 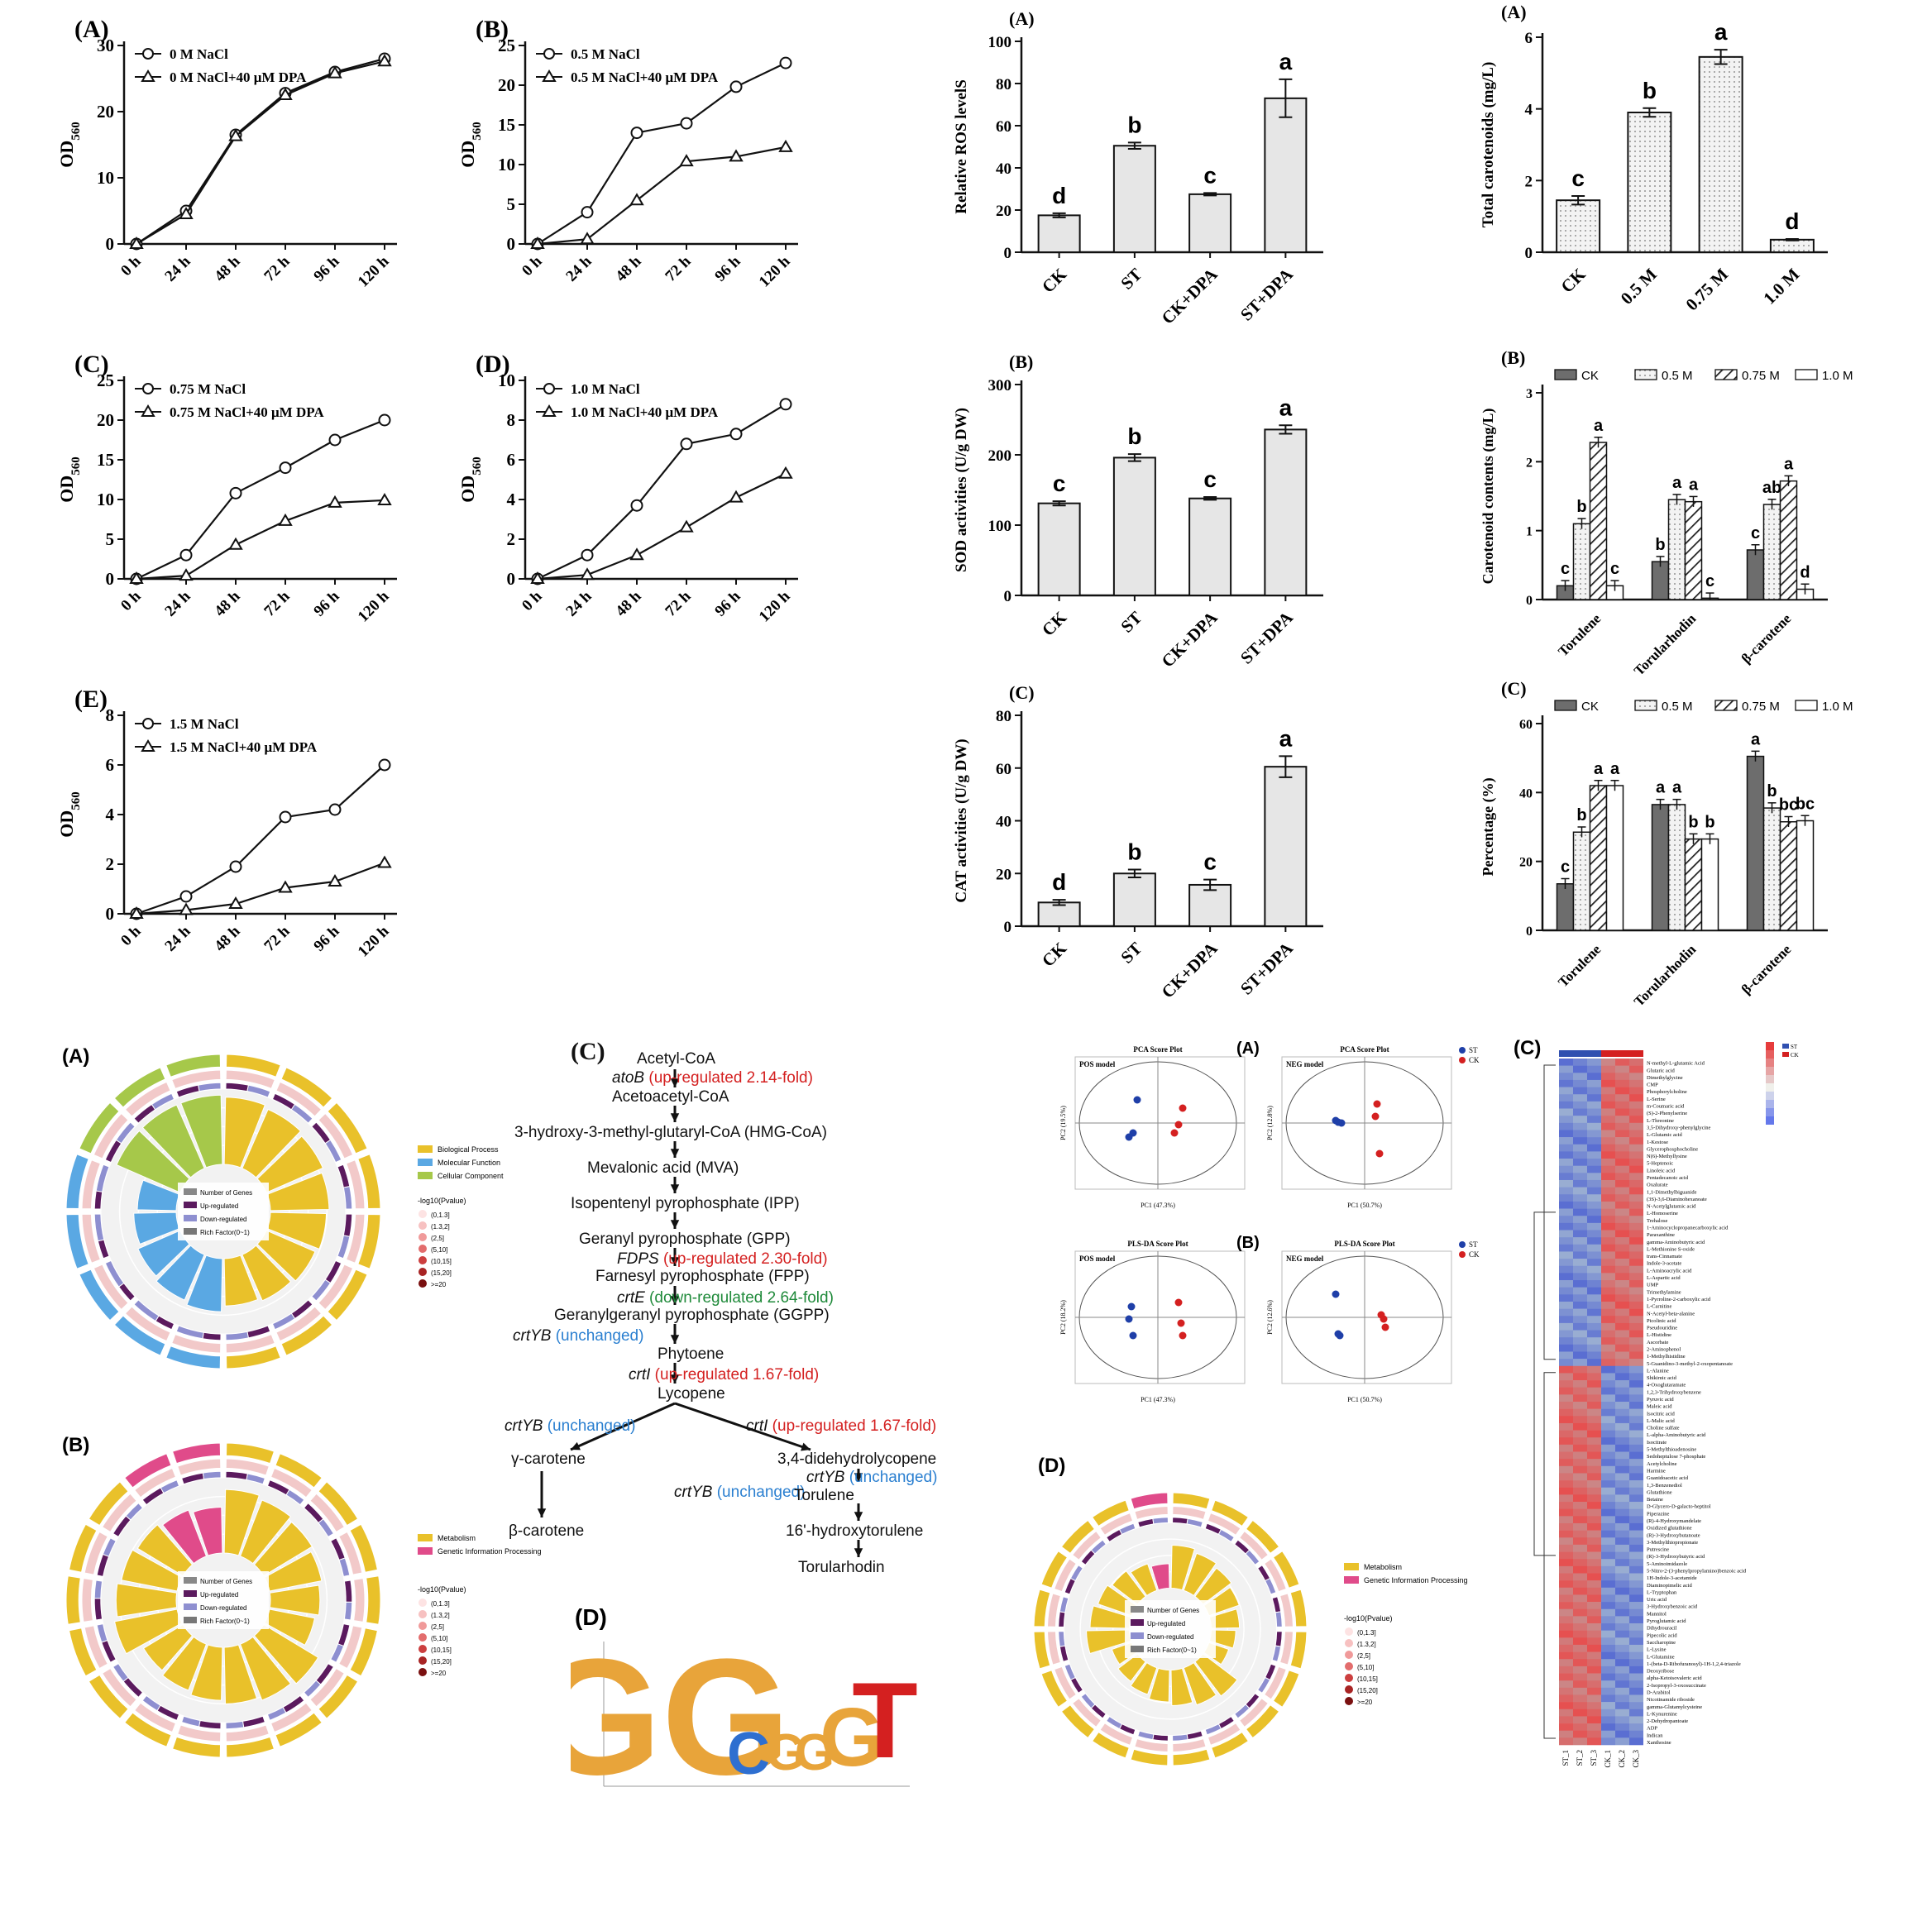 What do you see at coordinates (640, 1375) in the screenshot?
I see `gene-name: crtI` at bounding box center [640, 1375].